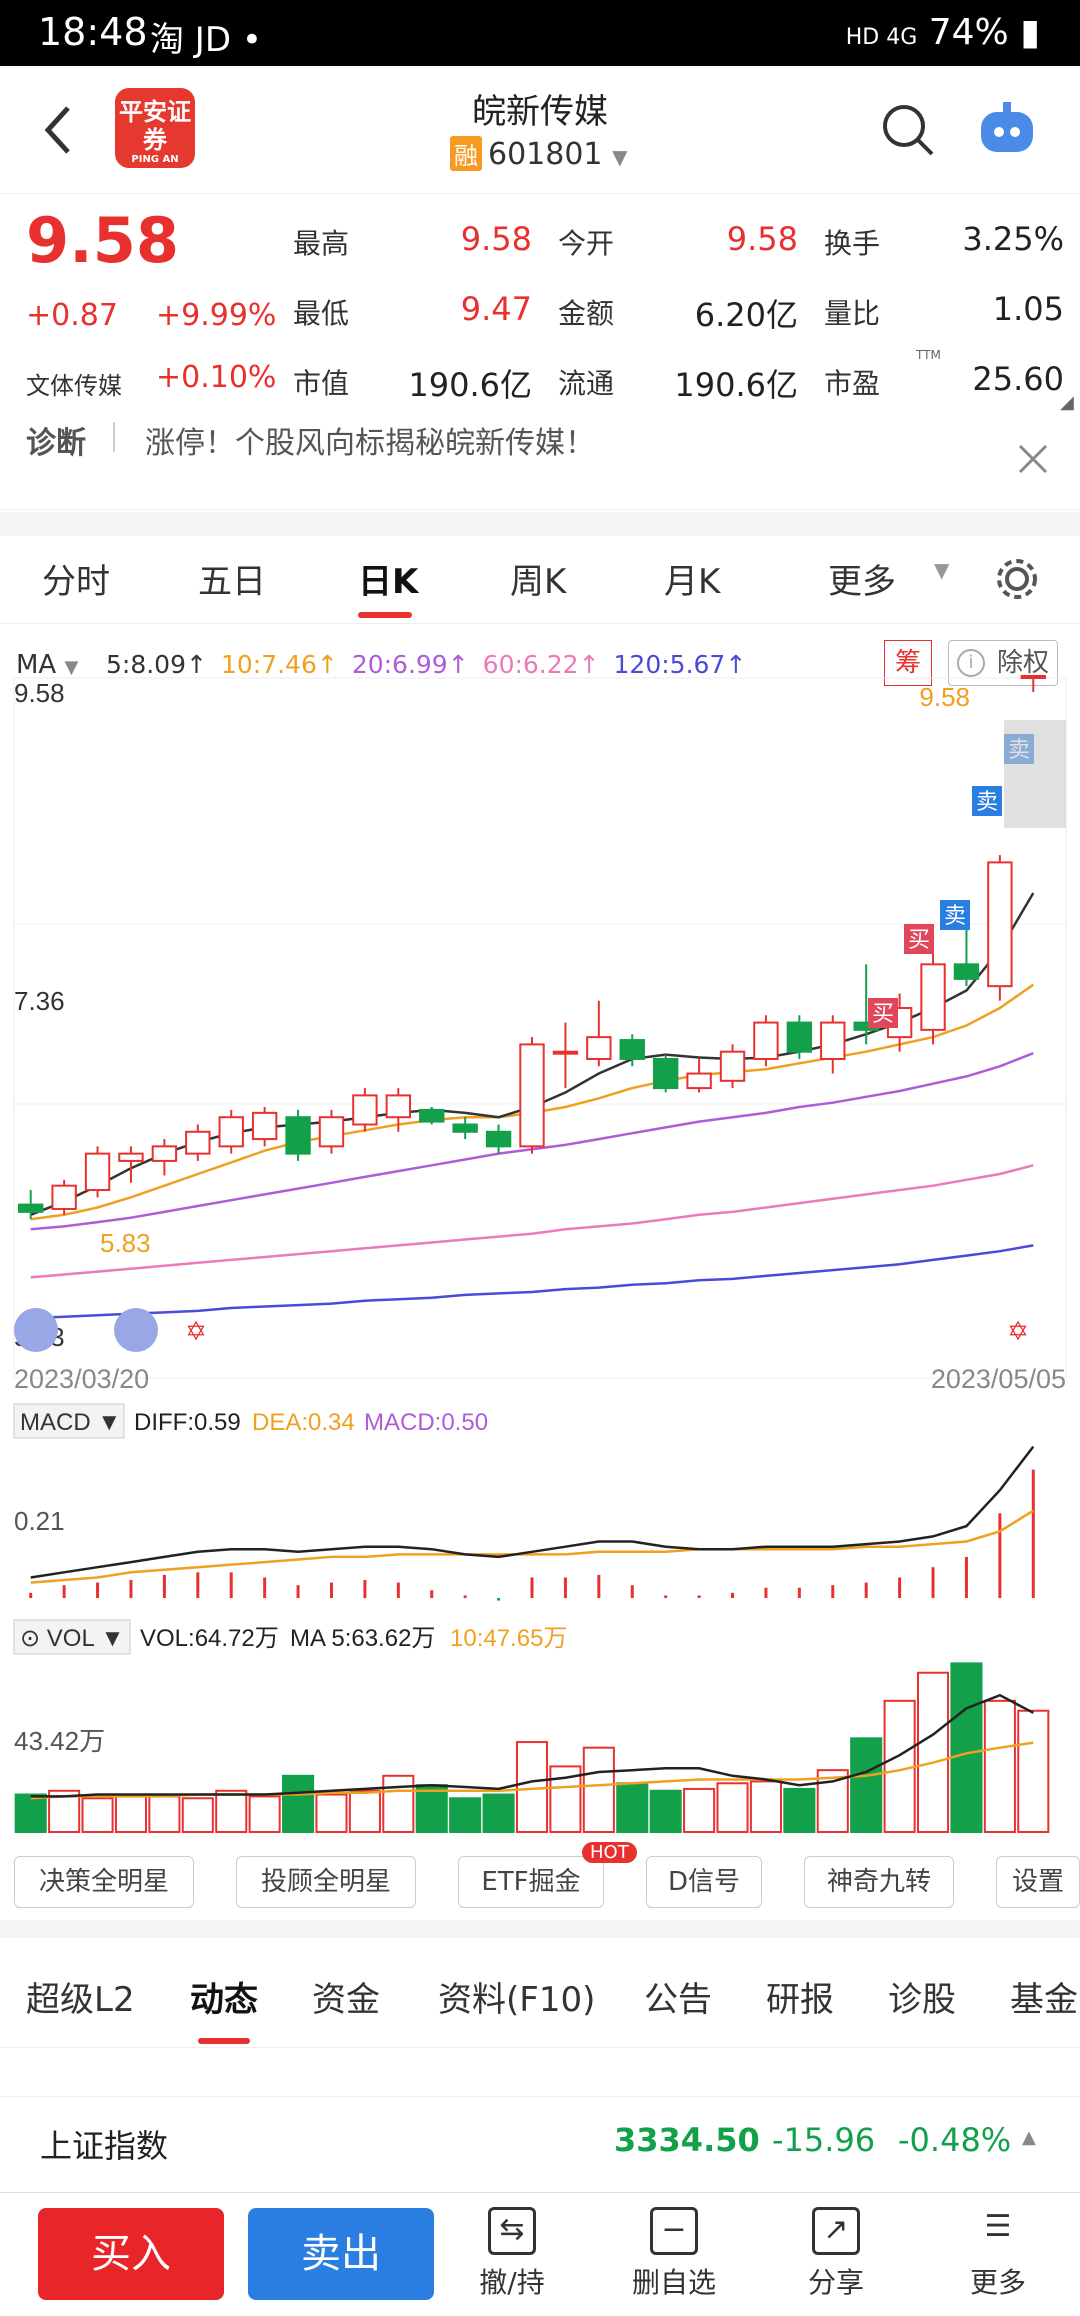  I want to click on cancel-hold-button: ⇆ 撤/持, so click(512, 2254).